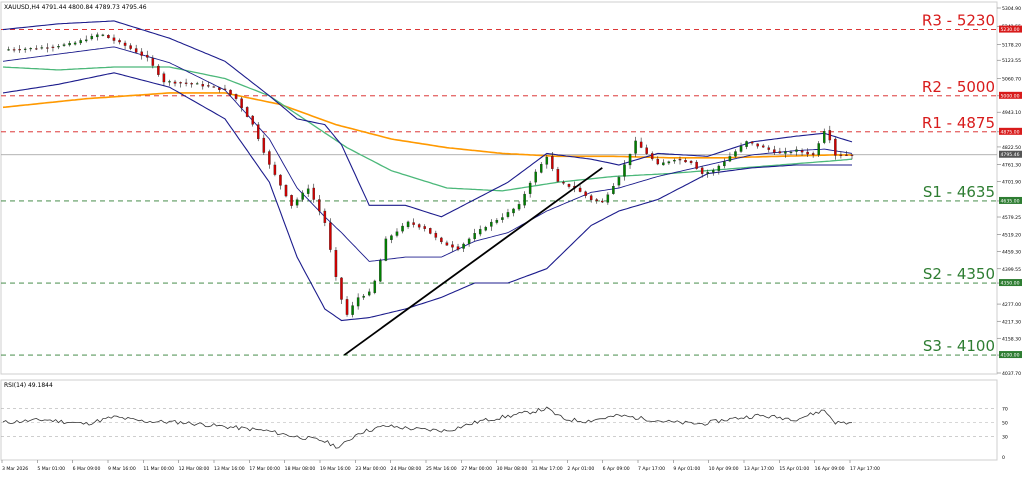 The width and height of the screenshot is (1024, 480). What do you see at coordinates (335, 469) in the screenshot?
I see `time-tick-label: 19 Mar 16:00` at bounding box center [335, 469].